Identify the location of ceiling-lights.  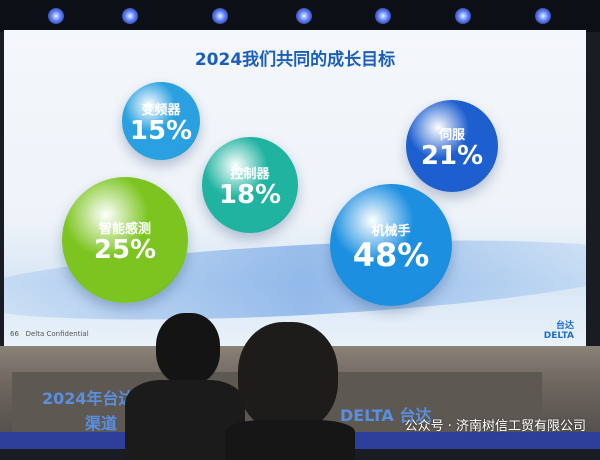
(300, 16).